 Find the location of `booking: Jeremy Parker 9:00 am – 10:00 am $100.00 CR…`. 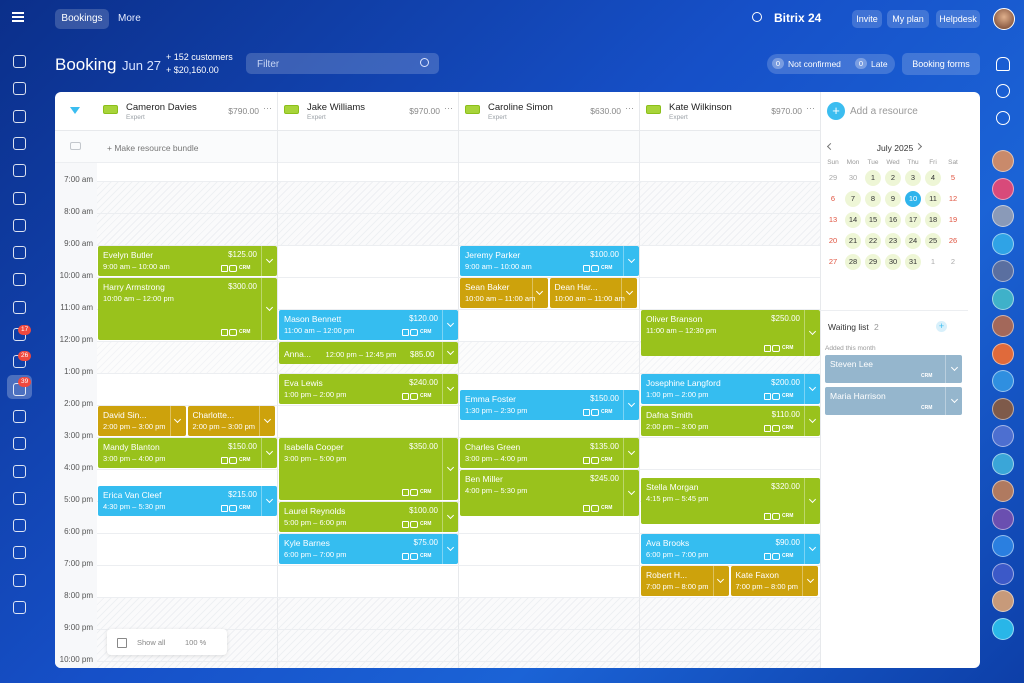

booking: Jeremy Parker 9:00 am – 10:00 am $100.00 CR… is located at coordinates (549, 261).